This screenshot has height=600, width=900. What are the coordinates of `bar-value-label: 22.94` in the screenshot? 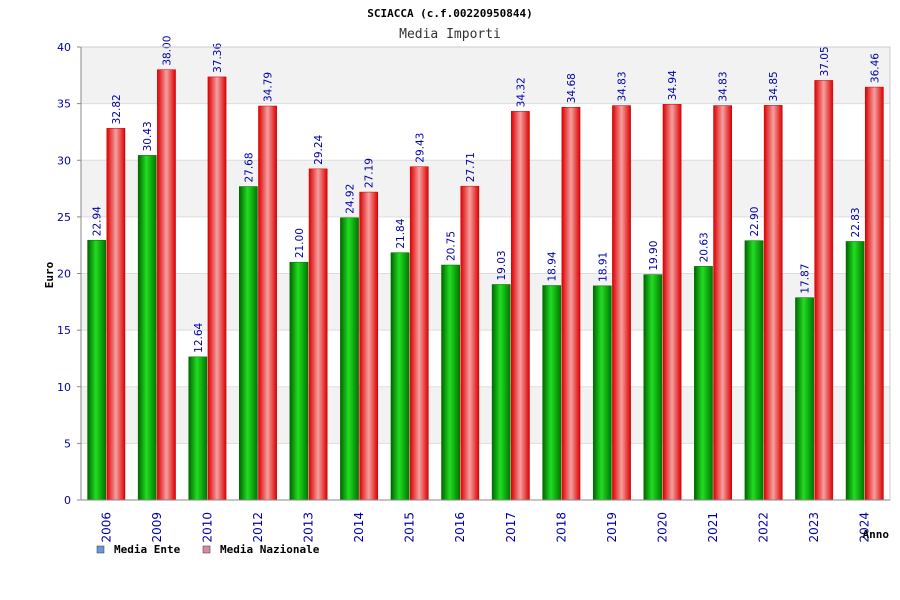 It's located at (98, 221).